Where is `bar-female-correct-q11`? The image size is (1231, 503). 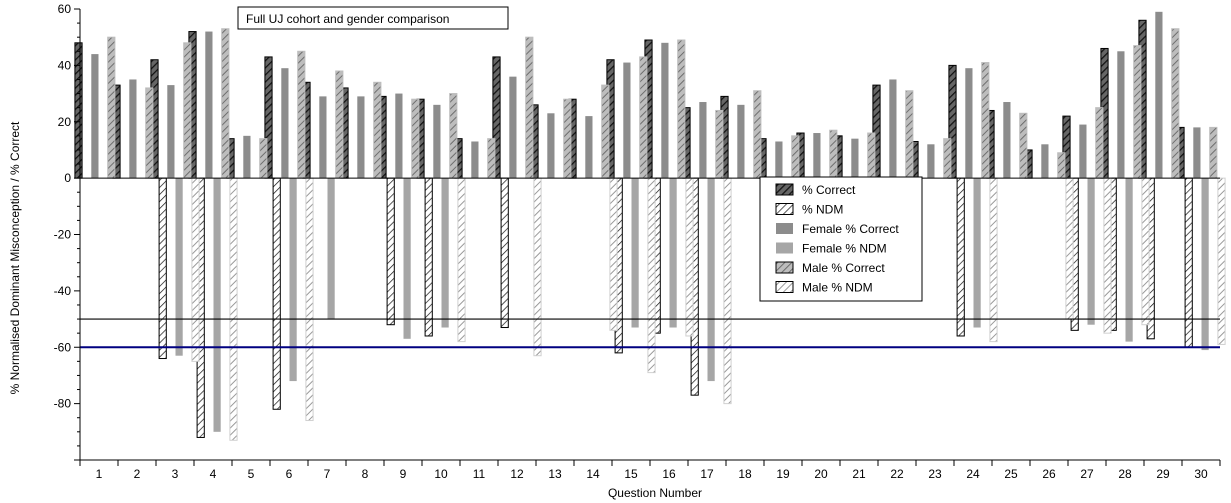
bar-female-correct-q11 is located at coordinates (475, 160).